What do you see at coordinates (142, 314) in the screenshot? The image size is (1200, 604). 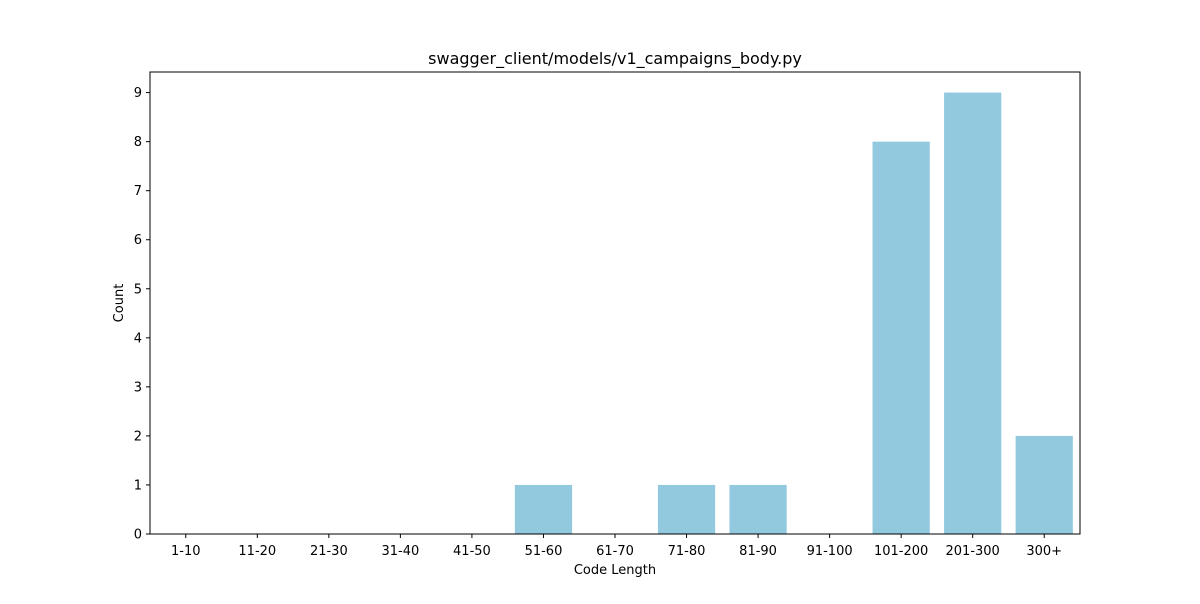 I see `y-axis: 0 1 2 3 4 5 6 7 8 9` at bounding box center [142, 314].